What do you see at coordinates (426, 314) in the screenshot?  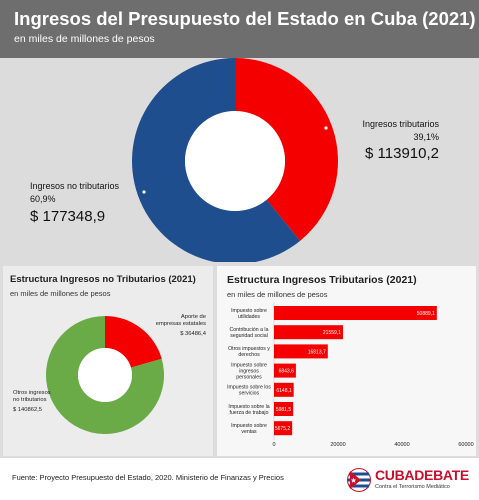 I see `bar-value-label-1: 50889,1` at bounding box center [426, 314].